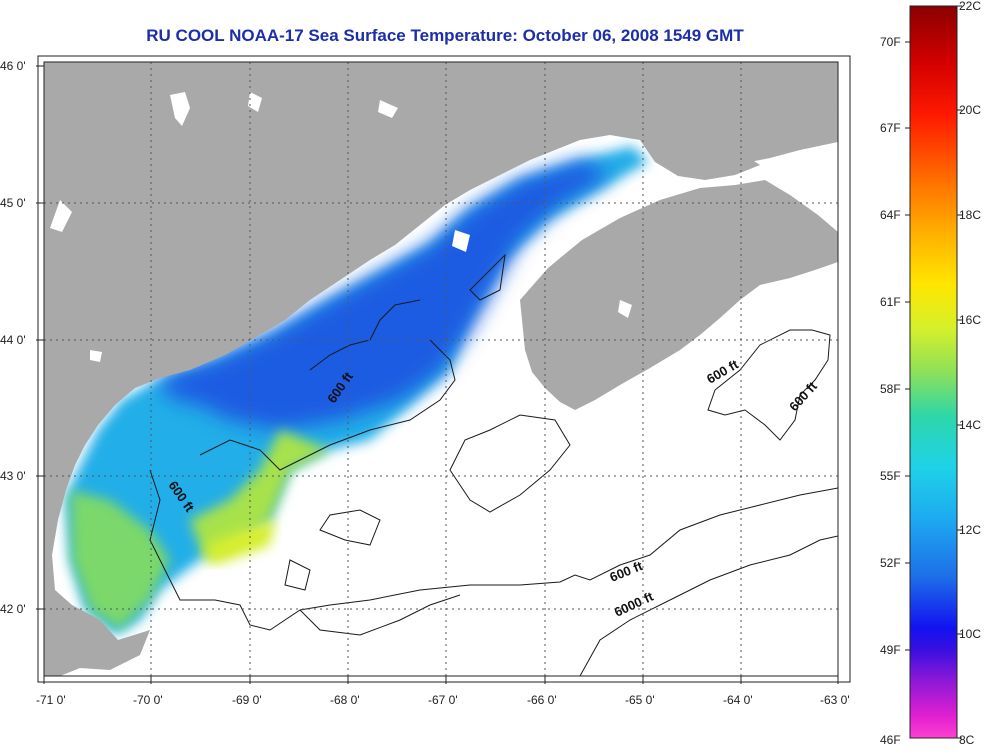 The image size is (984, 754). What do you see at coordinates (542, 700) in the screenshot?
I see `lon-label: -66 0'` at bounding box center [542, 700].